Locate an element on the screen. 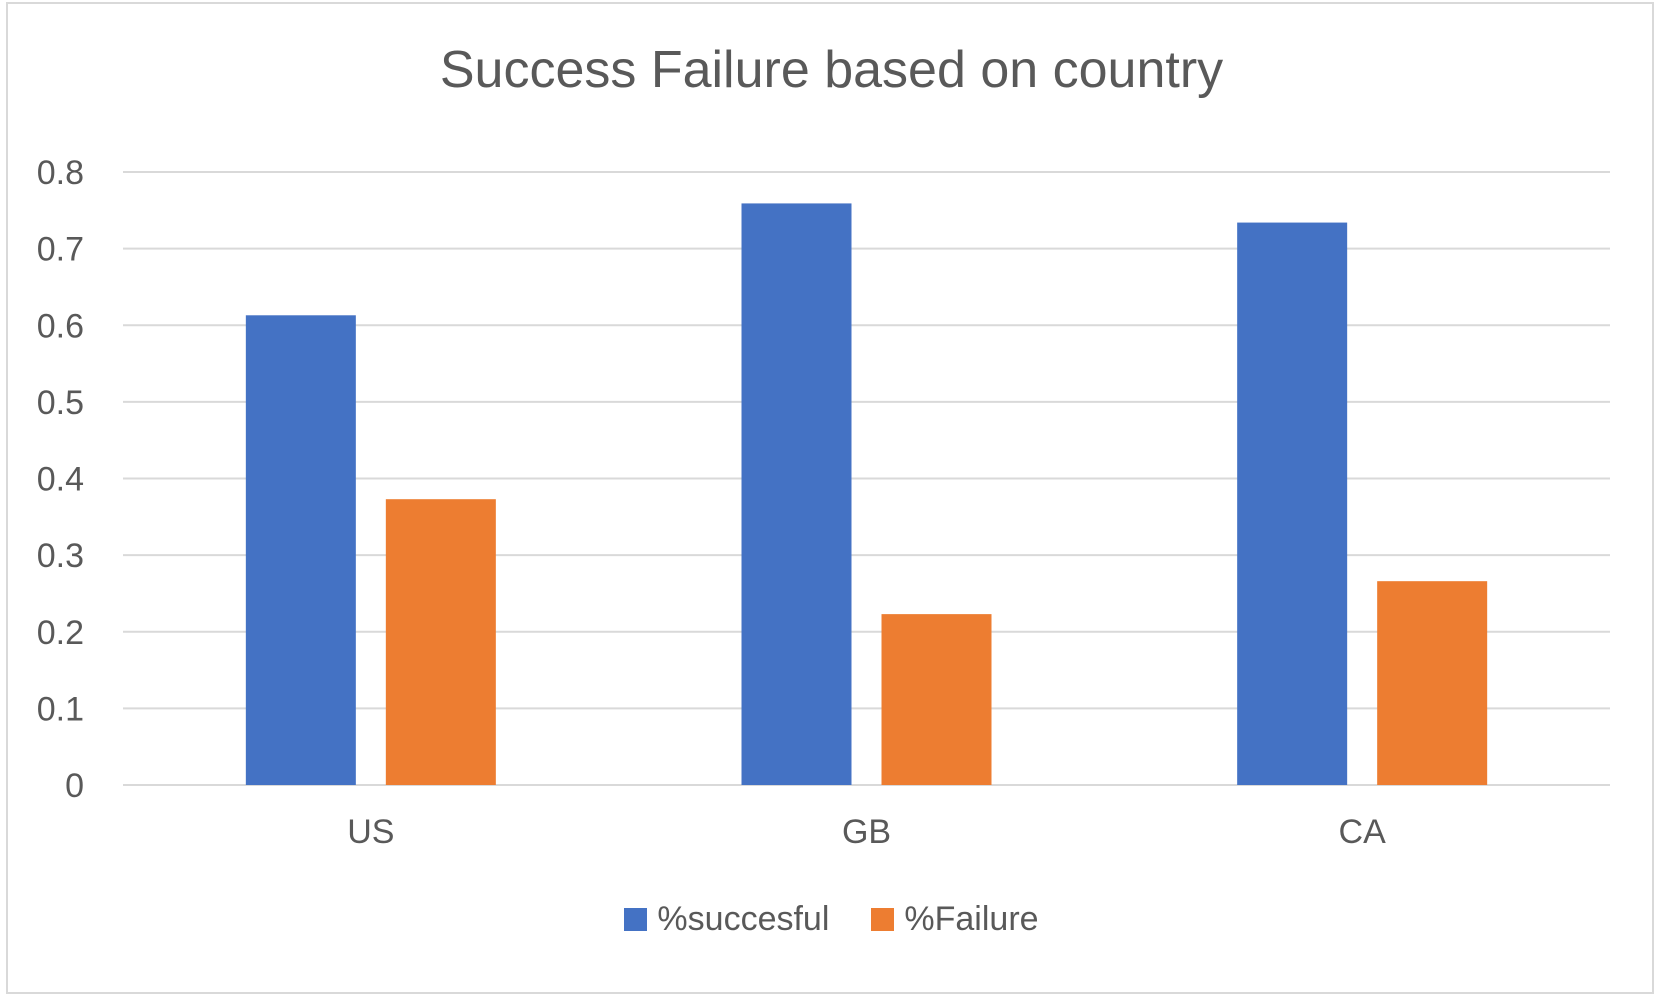 The image size is (1663, 1003). legend-item-successful: %succesful is located at coordinates (726, 919).